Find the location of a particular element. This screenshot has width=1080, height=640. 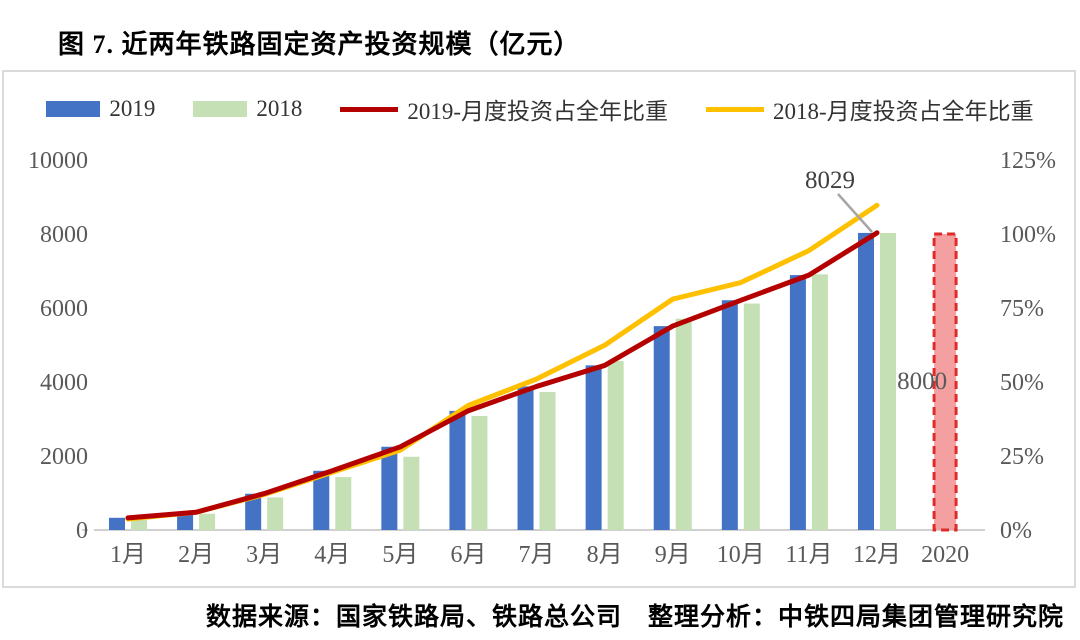

x-tick-label: 11月 is located at coordinates (808, 555).